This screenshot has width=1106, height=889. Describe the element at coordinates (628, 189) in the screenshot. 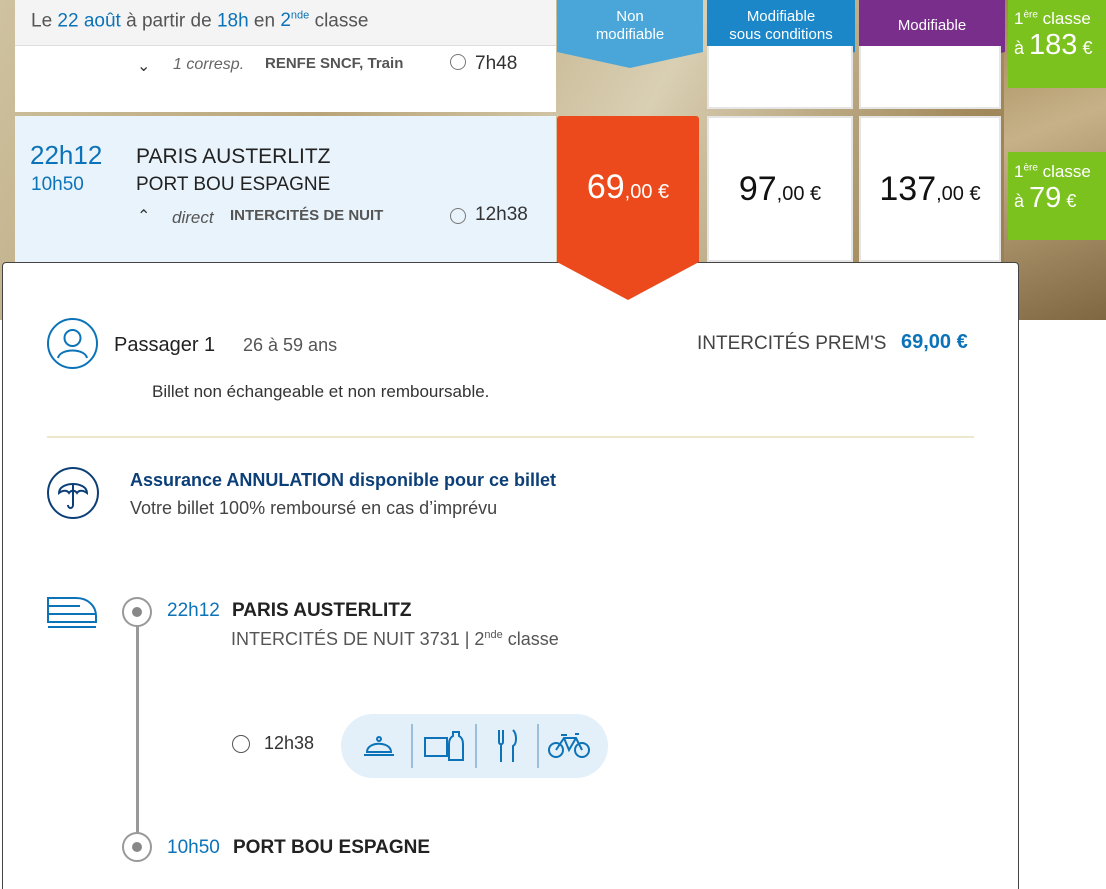

I see `price-non-modifiable-selected: 69,00 €` at that location.